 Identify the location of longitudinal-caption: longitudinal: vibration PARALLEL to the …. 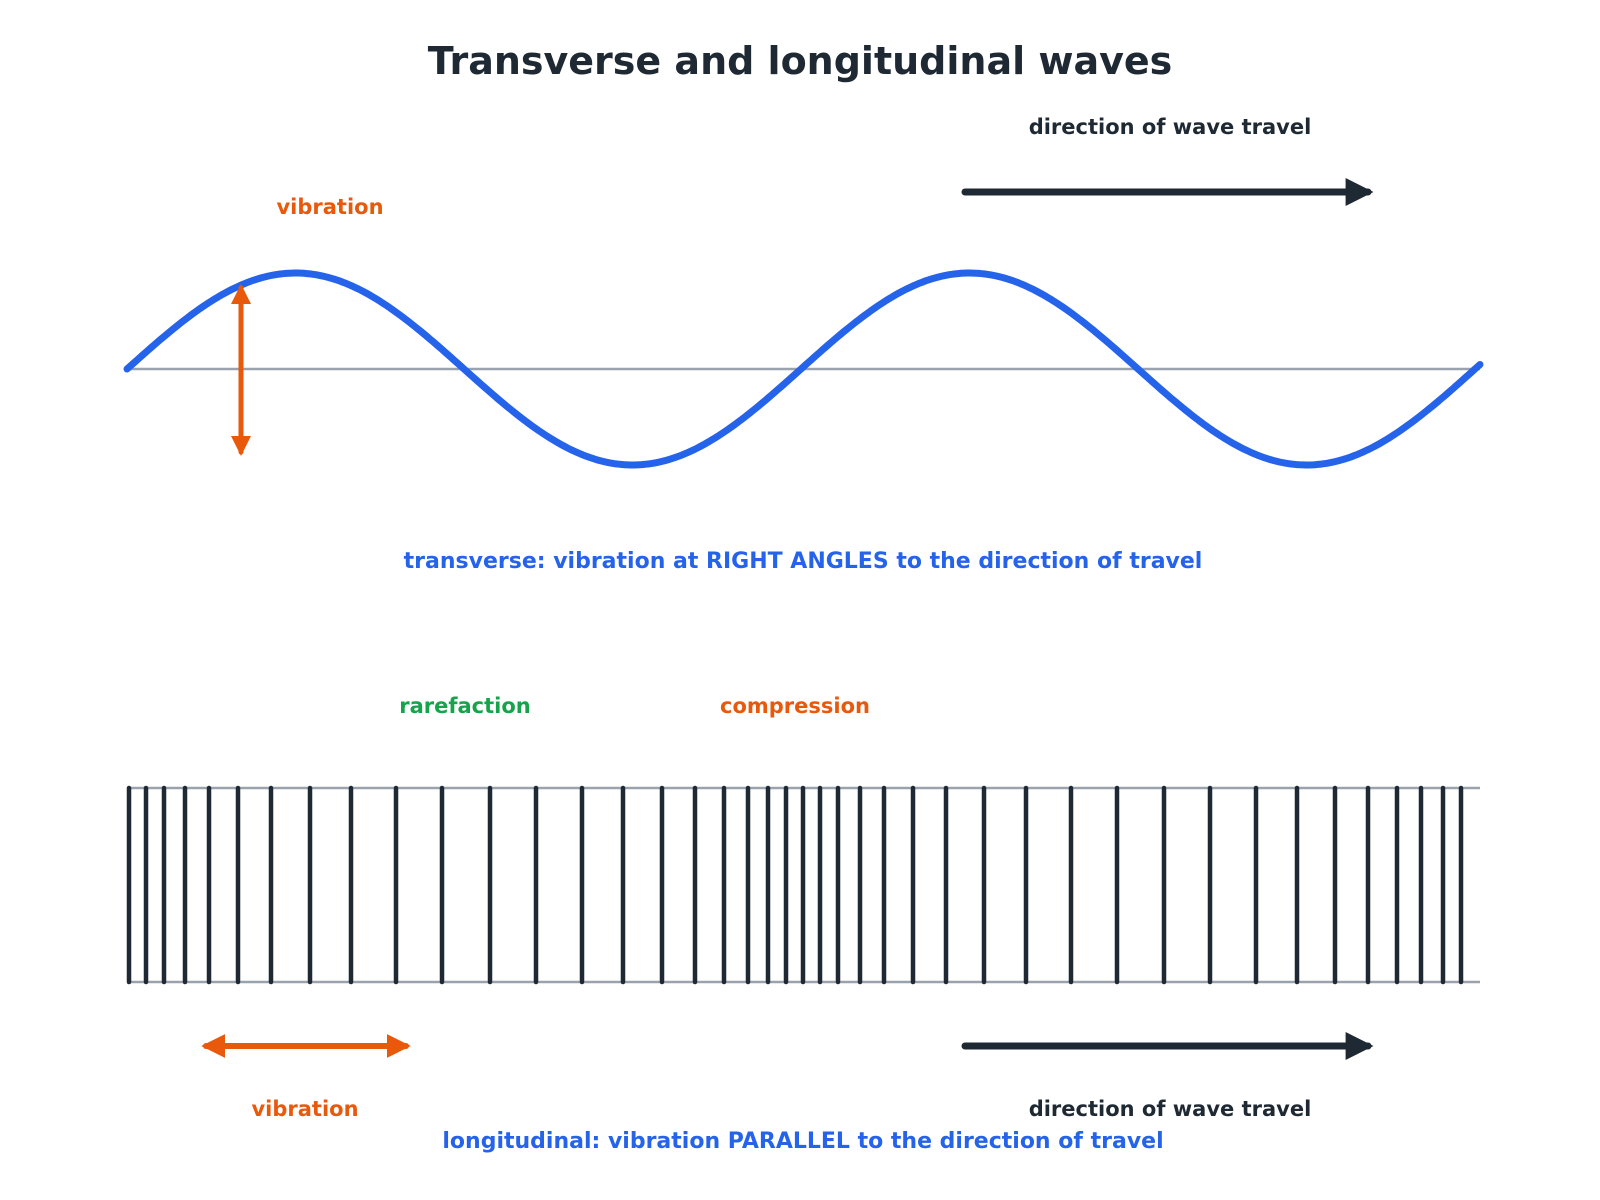
(802, 1141).